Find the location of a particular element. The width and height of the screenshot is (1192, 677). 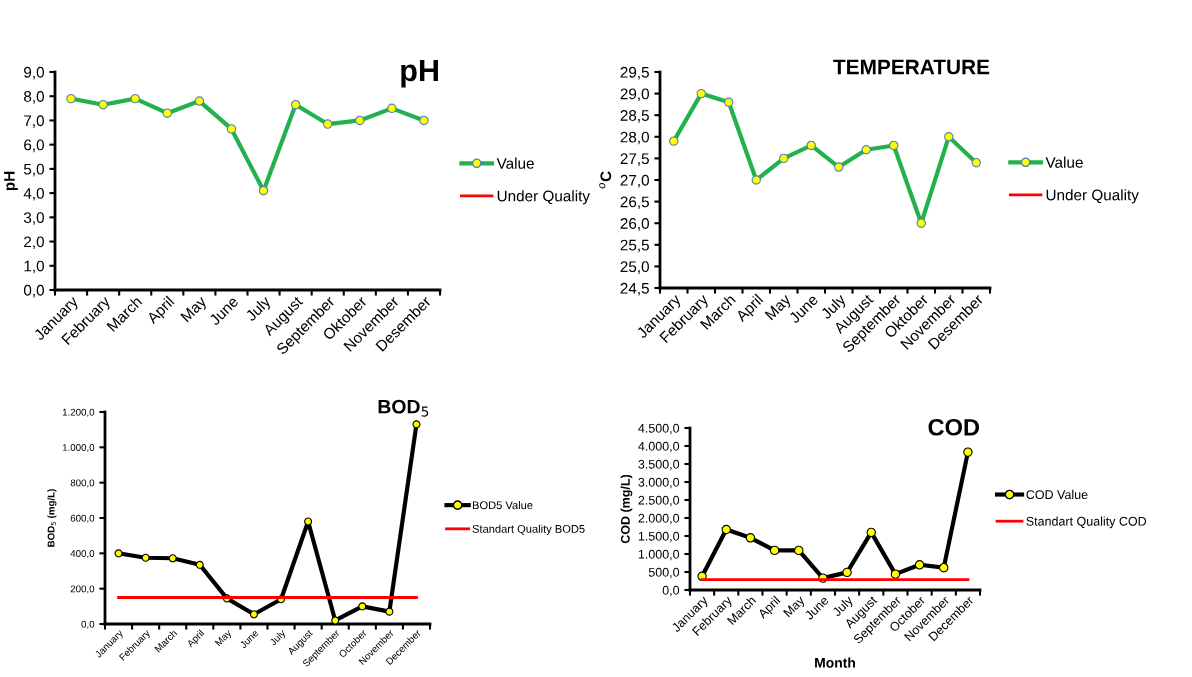

y-tick-label: 28,0 is located at coordinates (634, 138).